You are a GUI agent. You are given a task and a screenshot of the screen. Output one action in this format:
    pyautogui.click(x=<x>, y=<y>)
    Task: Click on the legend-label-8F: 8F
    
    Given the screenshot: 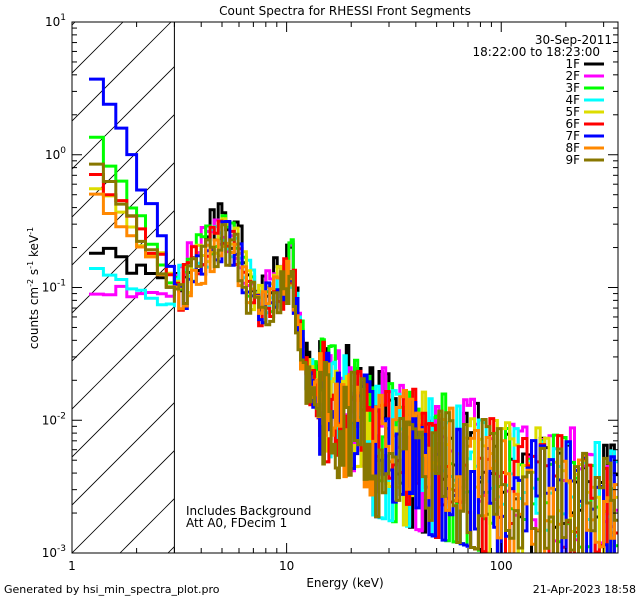 What is the action you would take?
    pyautogui.click(x=572, y=148)
    